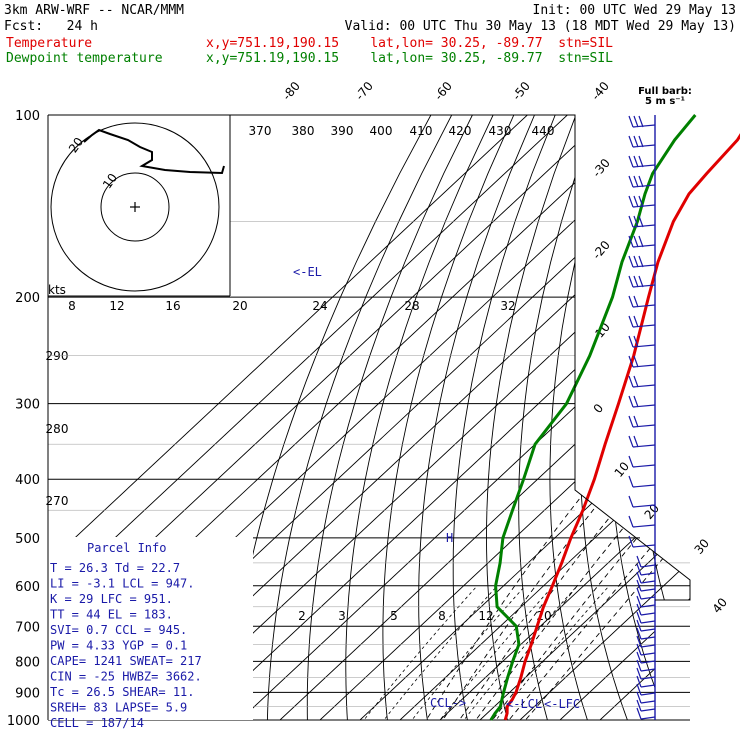 The height and width of the screenshot is (740, 740). I want to click on legend-dewpoint-label: Dewpoint temperature, so click(84, 58).